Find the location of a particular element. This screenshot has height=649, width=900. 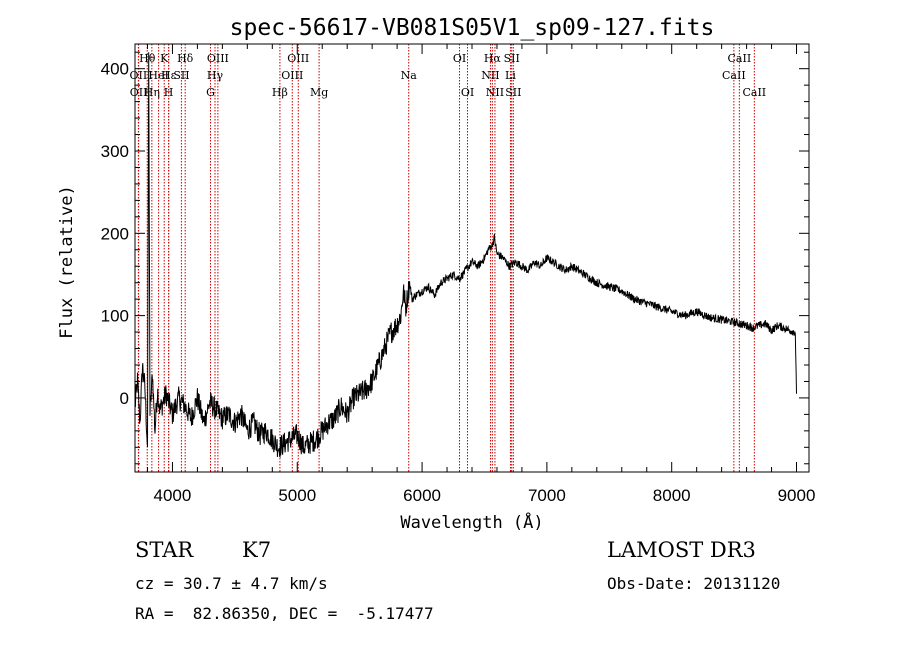

y-tick-label: 300 is located at coordinates (115, 151).